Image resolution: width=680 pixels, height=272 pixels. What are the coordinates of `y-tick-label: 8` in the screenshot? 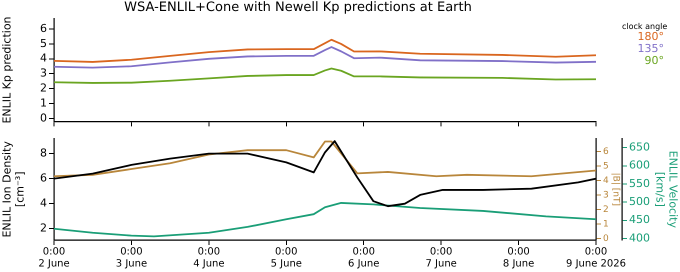 It's located at (43, 153).